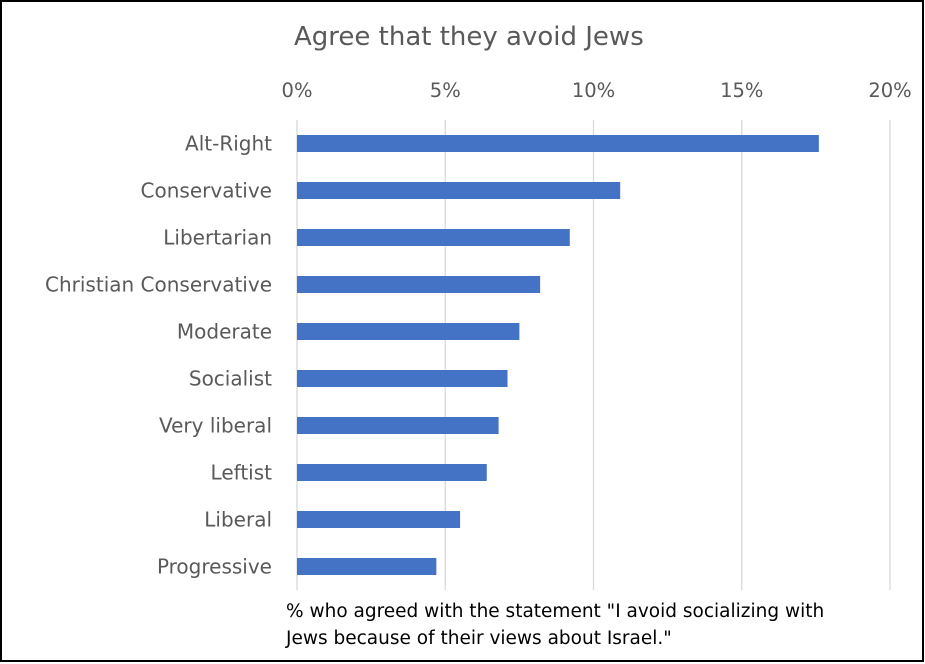 Image resolution: width=925 pixels, height=664 pixels. Describe the element at coordinates (469, 37) in the screenshot. I see `chart-title: Agree that they avoid Jews` at that location.